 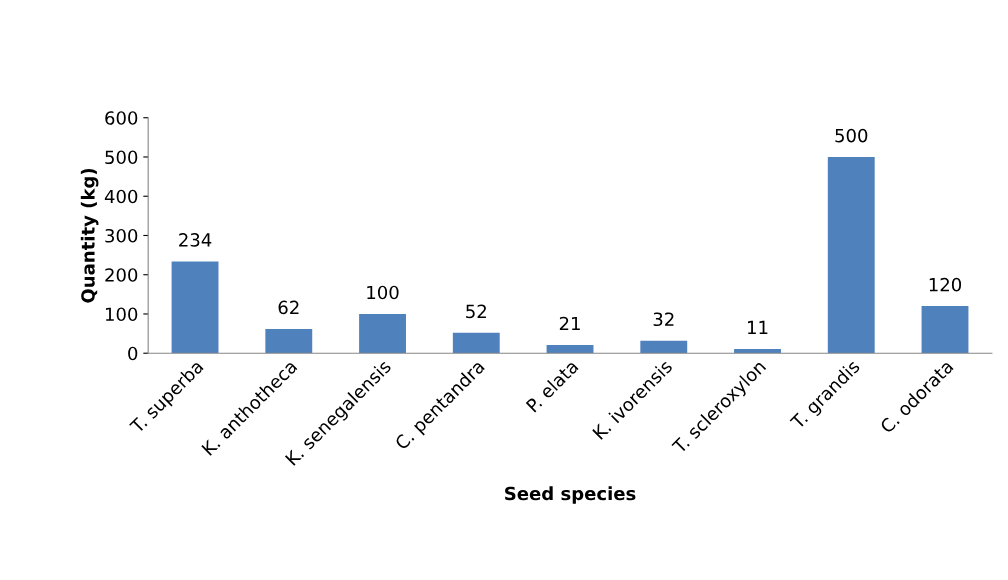 What do you see at coordinates (121, 118) in the screenshot?
I see `y-tick-label: 600` at bounding box center [121, 118].